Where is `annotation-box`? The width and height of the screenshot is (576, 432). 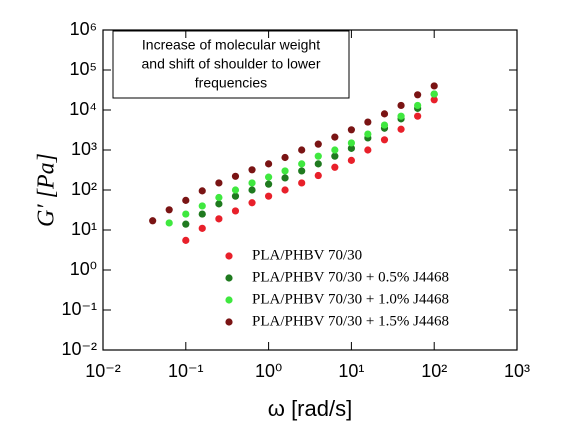 annotation-box is located at coordinates (231, 64).